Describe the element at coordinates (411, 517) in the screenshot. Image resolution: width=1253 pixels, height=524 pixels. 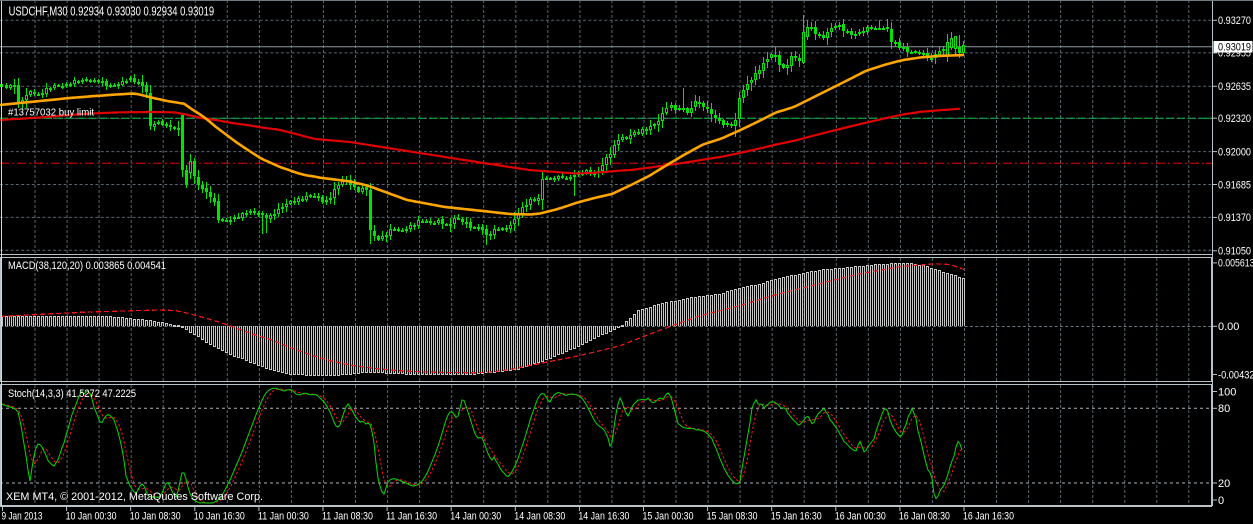
I see `svg-text: 11 Jan 16:30` at that location.